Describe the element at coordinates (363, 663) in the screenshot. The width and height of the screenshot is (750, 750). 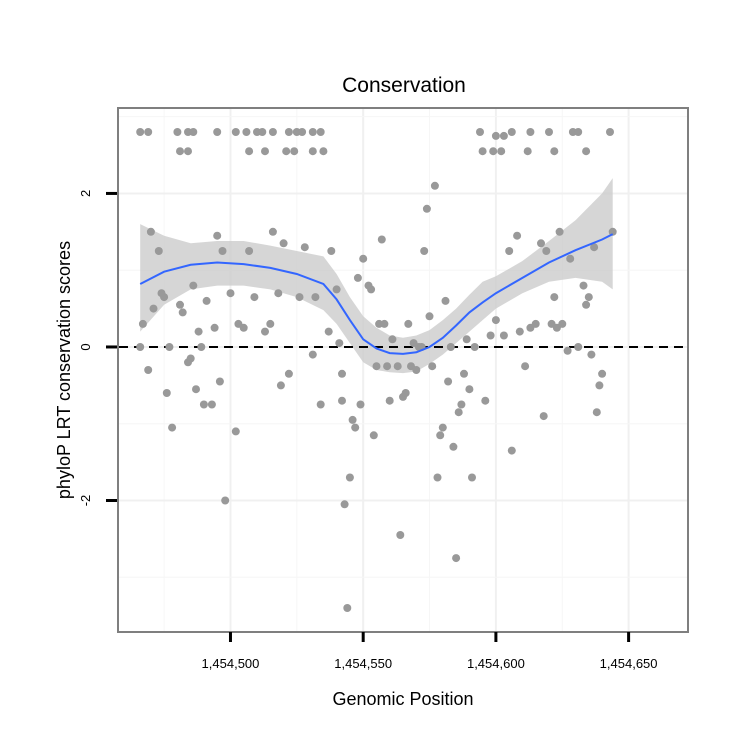
I see `x-tick-label: 1,454,550` at that location.